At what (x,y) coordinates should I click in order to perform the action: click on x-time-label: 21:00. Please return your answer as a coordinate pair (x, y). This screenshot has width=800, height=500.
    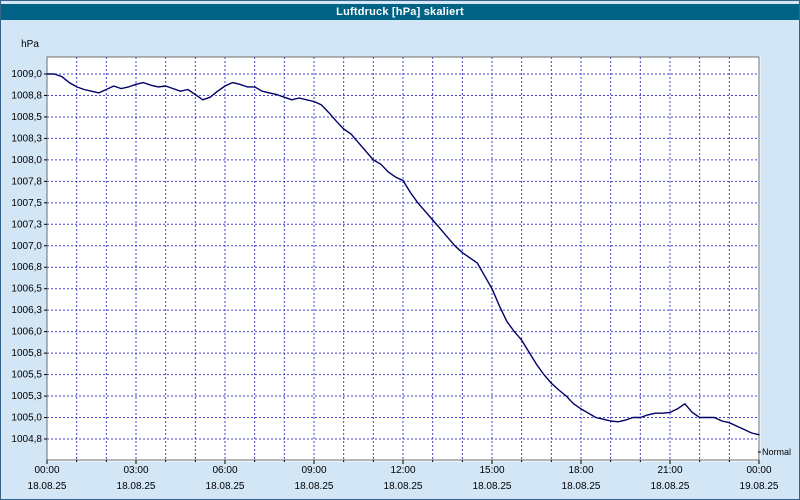
    Looking at the image, I should click on (669, 470).